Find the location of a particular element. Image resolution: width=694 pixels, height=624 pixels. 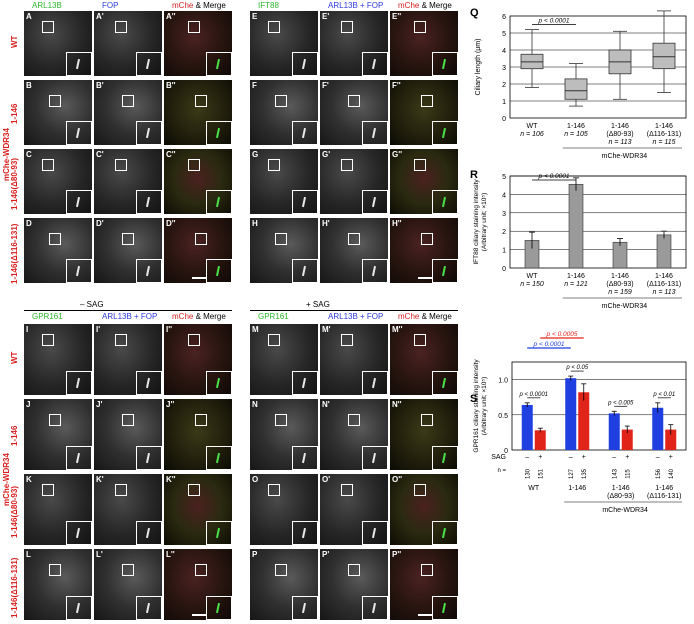

row-label: 1-146(Δ116-131) is located at coordinates (14, 253).